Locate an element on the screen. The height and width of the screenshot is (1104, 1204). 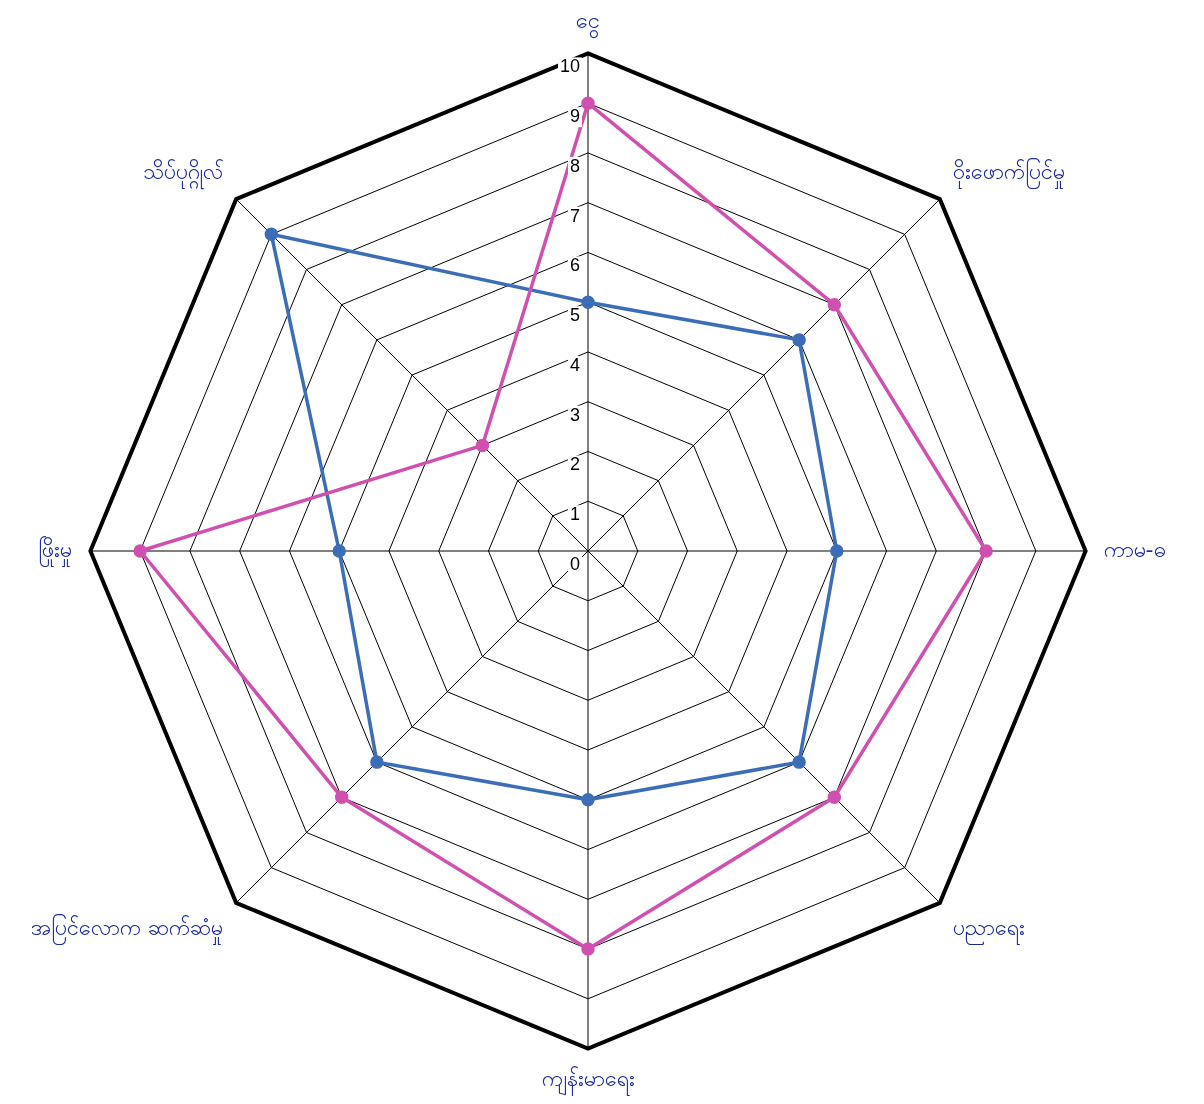
y-tick-label: 6 is located at coordinates (574, 265).